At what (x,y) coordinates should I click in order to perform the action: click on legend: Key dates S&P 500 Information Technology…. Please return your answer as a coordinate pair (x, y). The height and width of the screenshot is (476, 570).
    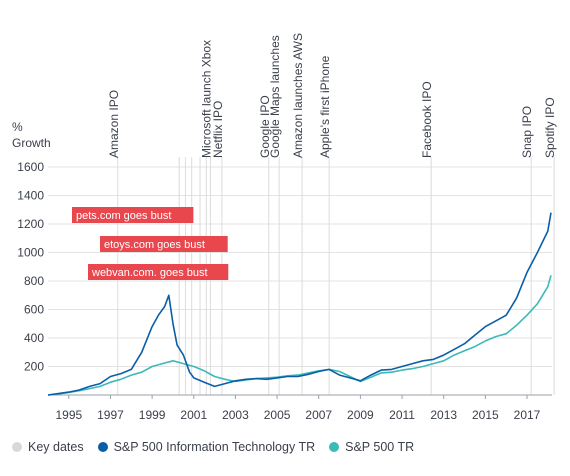
    Looking at the image, I should click on (220, 447).